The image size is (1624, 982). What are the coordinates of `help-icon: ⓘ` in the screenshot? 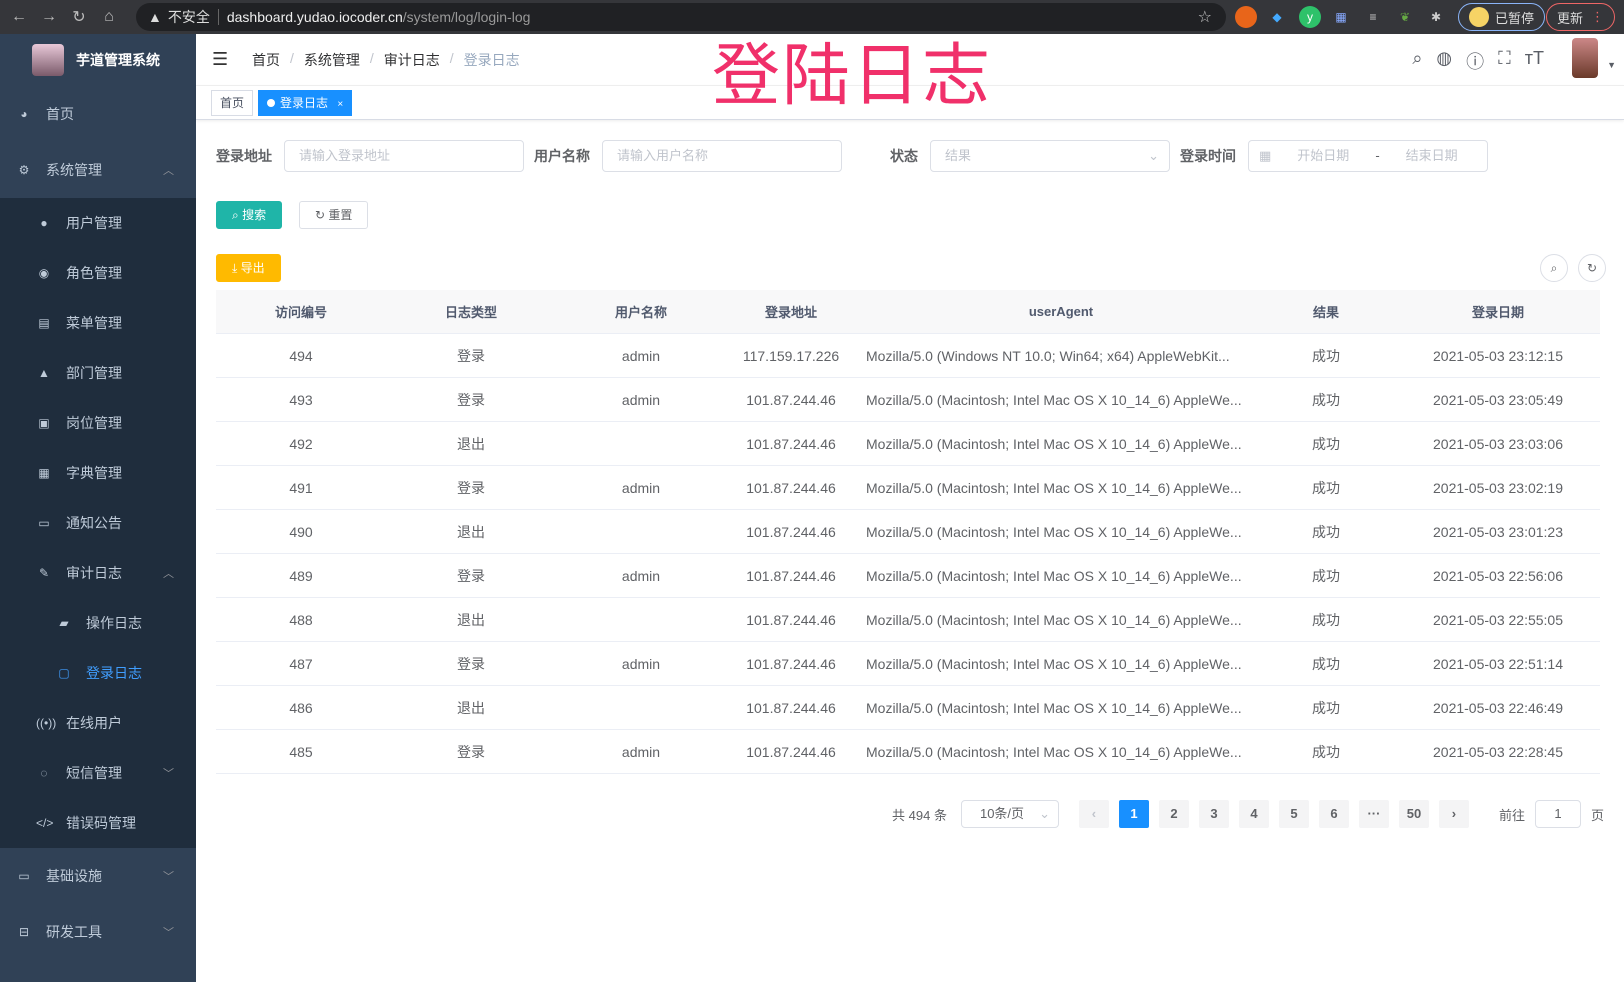 It's located at (1475, 62).